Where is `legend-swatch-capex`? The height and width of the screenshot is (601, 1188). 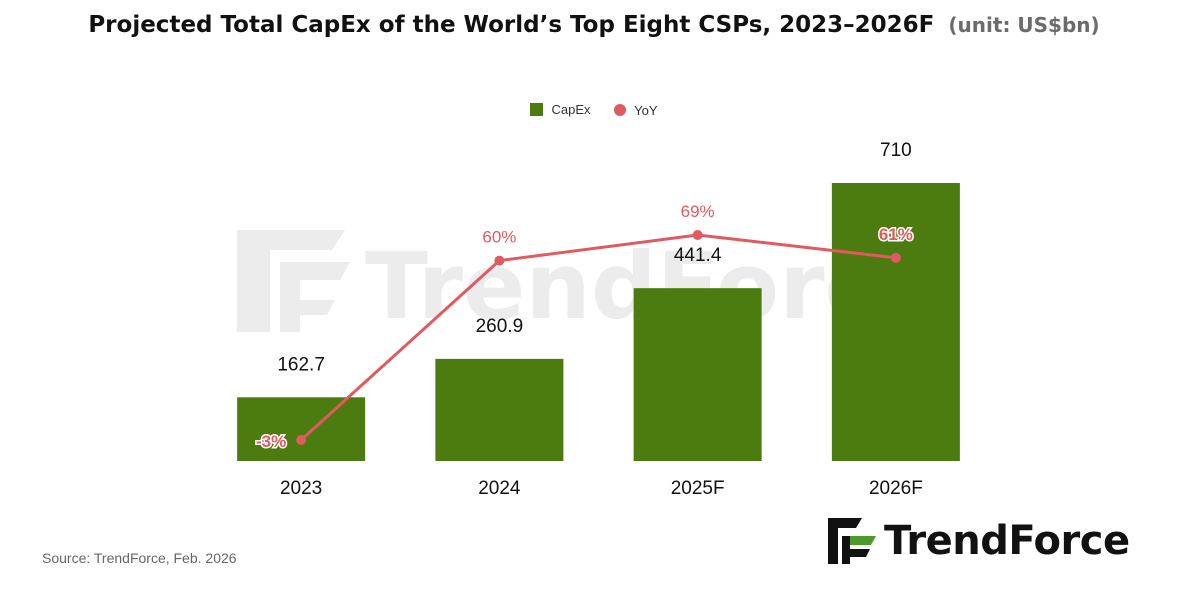
legend-swatch-capex is located at coordinates (537, 109).